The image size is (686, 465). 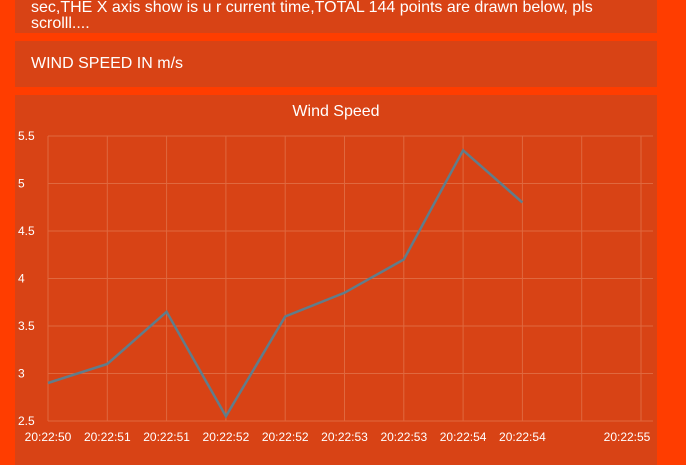 What do you see at coordinates (26, 421) in the screenshot?
I see `y-tick-label: 2.5` at bounding box center [26, 421].